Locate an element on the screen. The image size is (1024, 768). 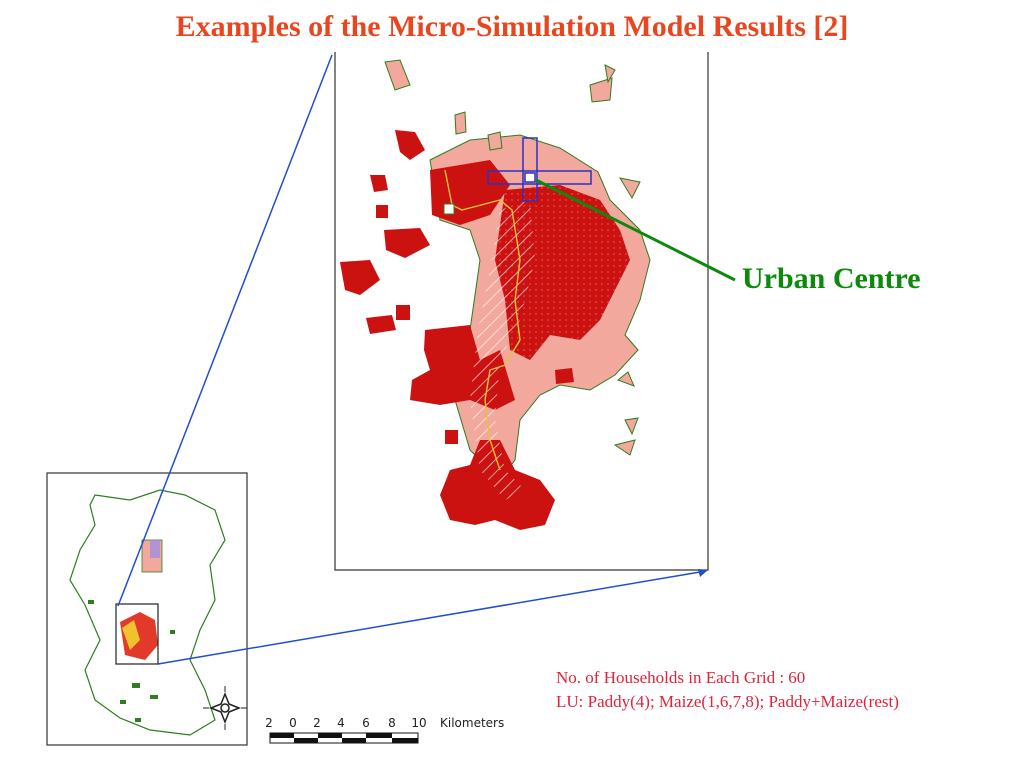
urban-centre-label: Urban Centre is located at coordinates (831, 278).